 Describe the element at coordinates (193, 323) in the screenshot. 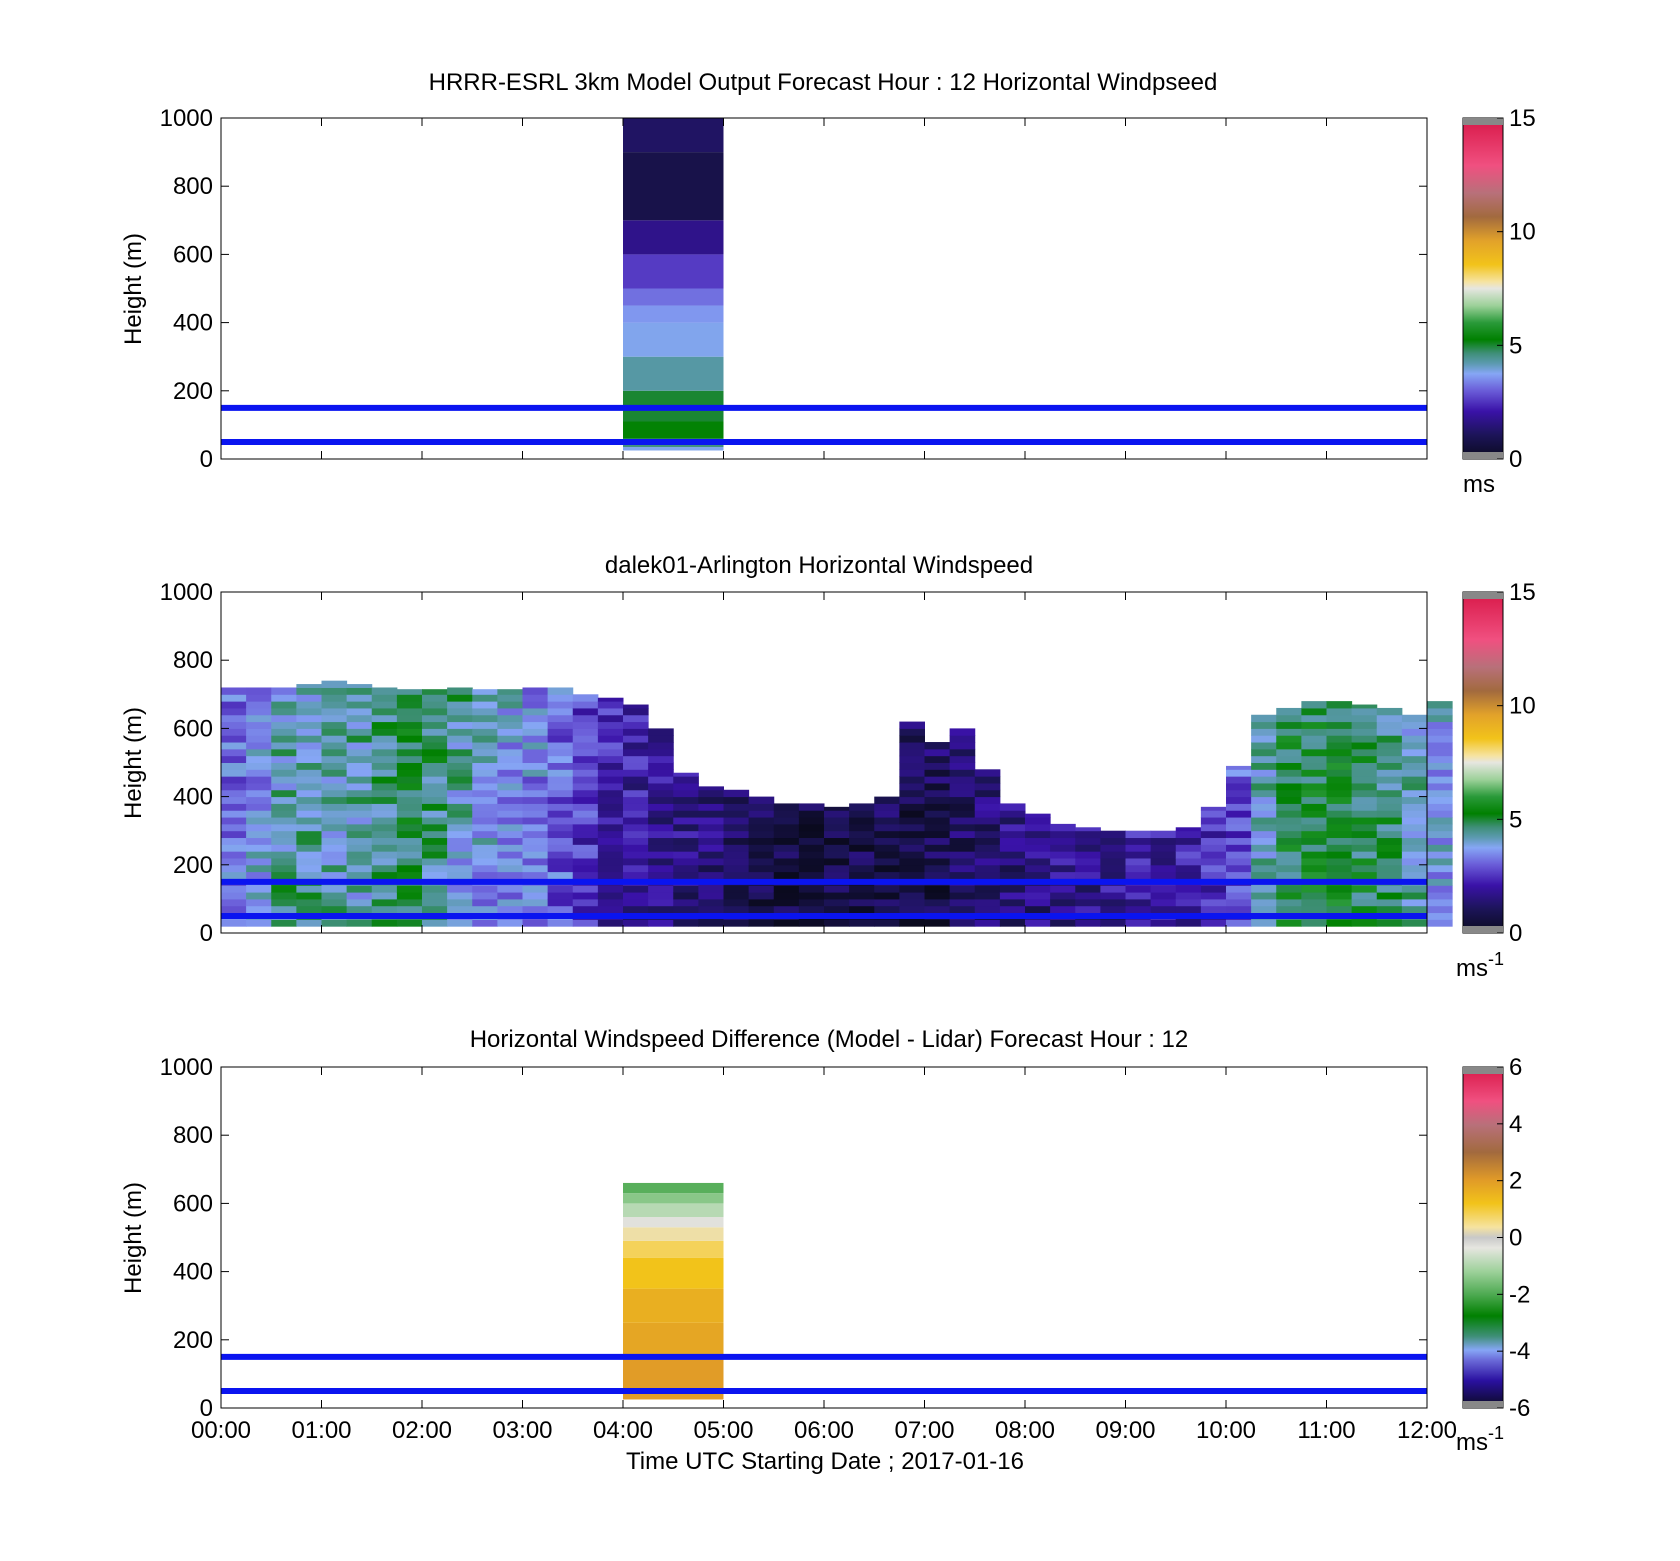

I see `y-tick-label: 400` at that location.